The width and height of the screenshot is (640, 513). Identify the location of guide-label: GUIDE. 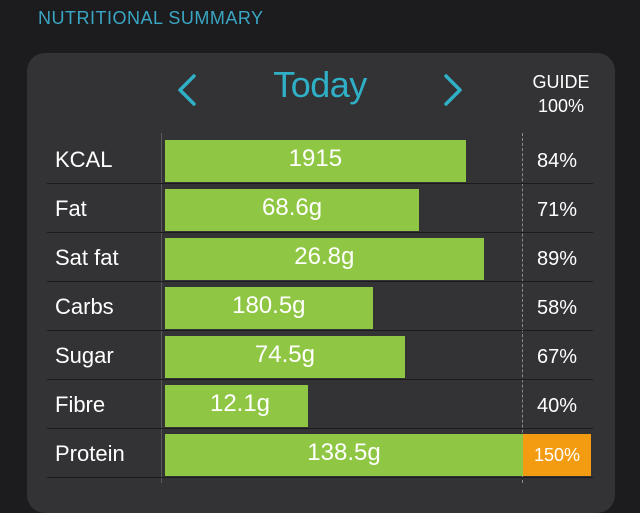
(561, 82).